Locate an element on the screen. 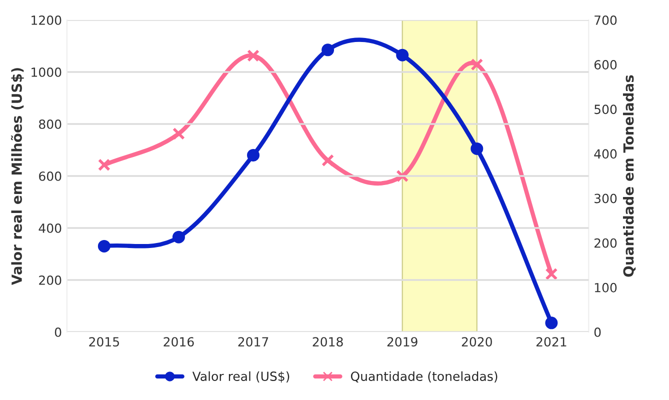  legend-label: Quantidade (toneladas) is located at coordinates (424, 376).